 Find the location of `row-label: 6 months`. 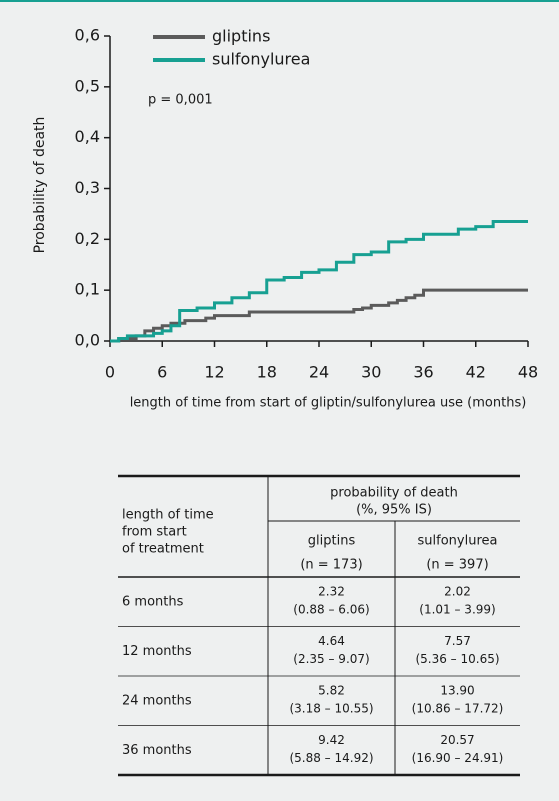

row-label: 6 months is located at coordinates (153, 602).